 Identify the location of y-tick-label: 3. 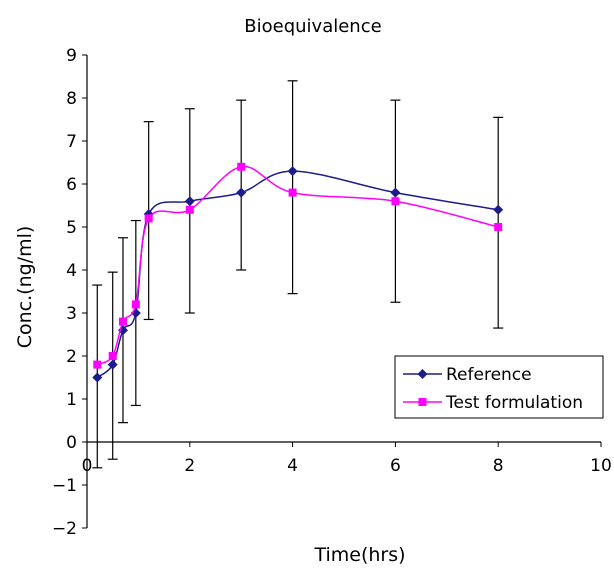
(71, 314).